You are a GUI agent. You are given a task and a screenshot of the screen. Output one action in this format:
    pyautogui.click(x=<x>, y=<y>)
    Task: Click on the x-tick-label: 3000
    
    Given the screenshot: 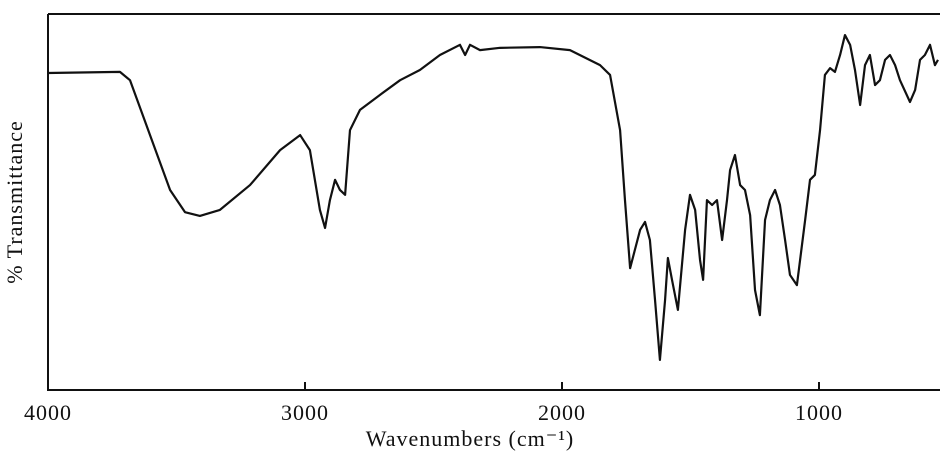 What is the action you would take?
    pyautogui.click(x=305, y=412)
    